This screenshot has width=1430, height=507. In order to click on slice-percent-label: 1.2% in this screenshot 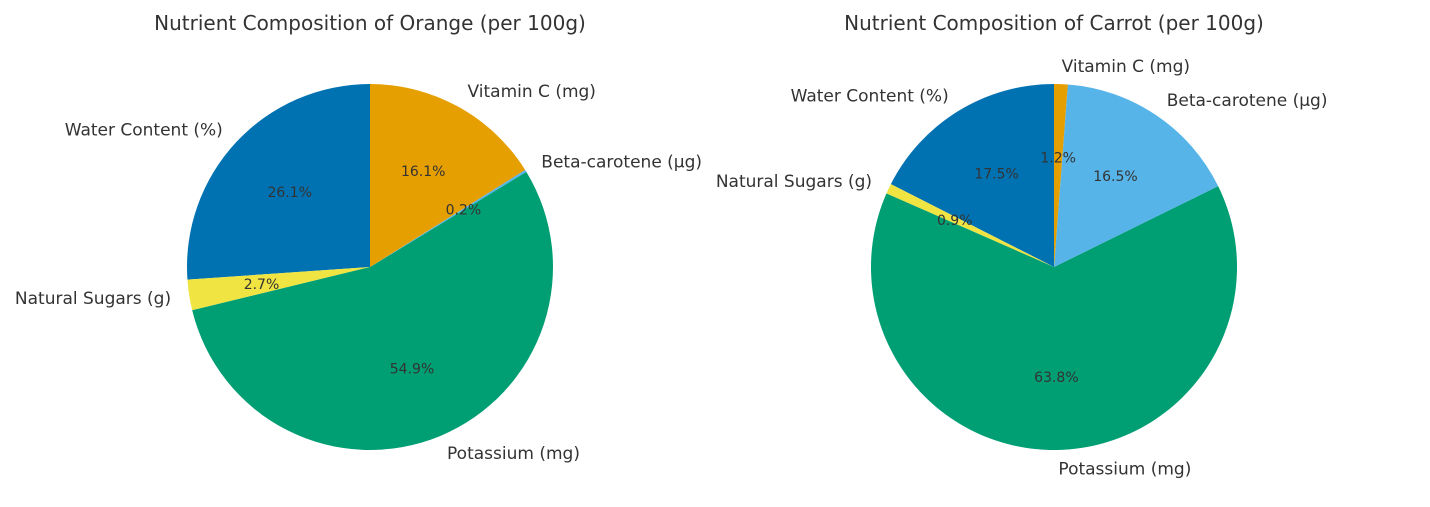, I will do `click(1058, 158)`.